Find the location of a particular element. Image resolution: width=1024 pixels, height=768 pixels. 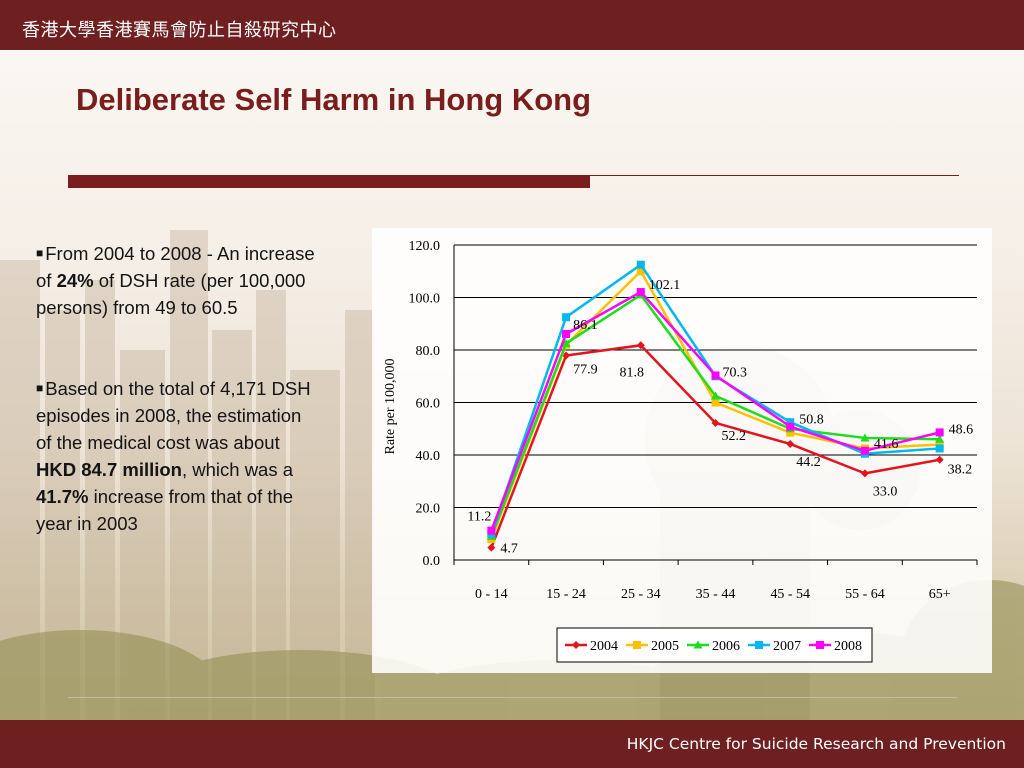

x-tick-label: 45 - 54 is located at coordinates (790, 594).